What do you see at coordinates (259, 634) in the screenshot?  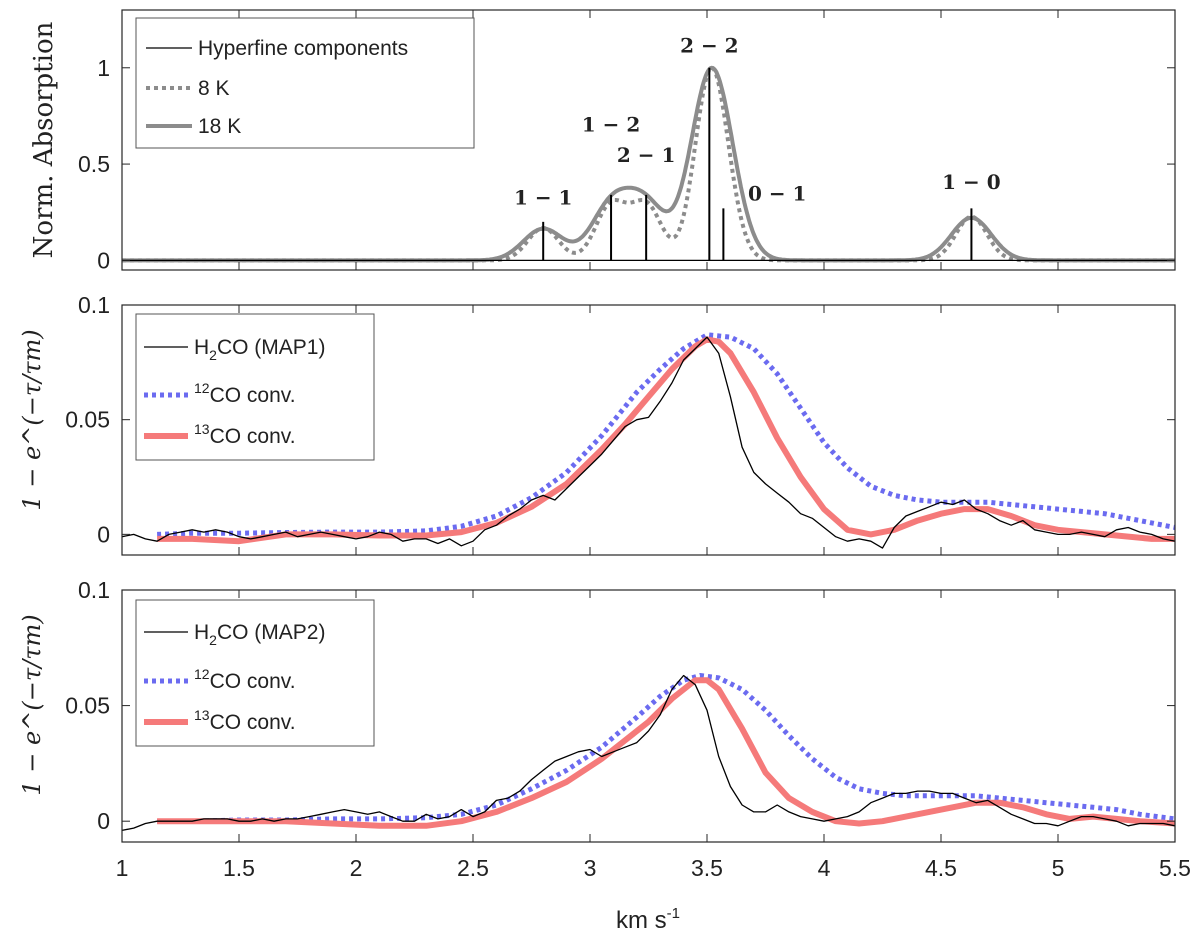 I see `legend-label-h2co-map2: H2CO (MAP2)` at bounding box center [259, 634].